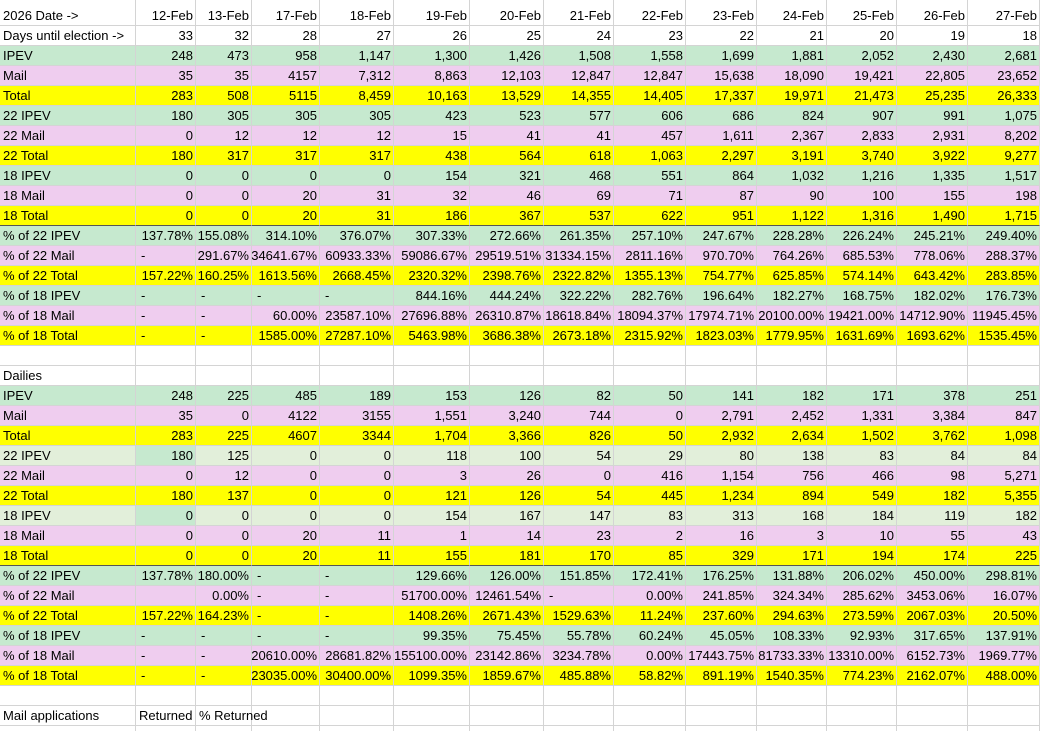  What do you see at coordinates (672, 135) in the screenshot?
I see `cell-value: 457` at bounding box center [672, 135].